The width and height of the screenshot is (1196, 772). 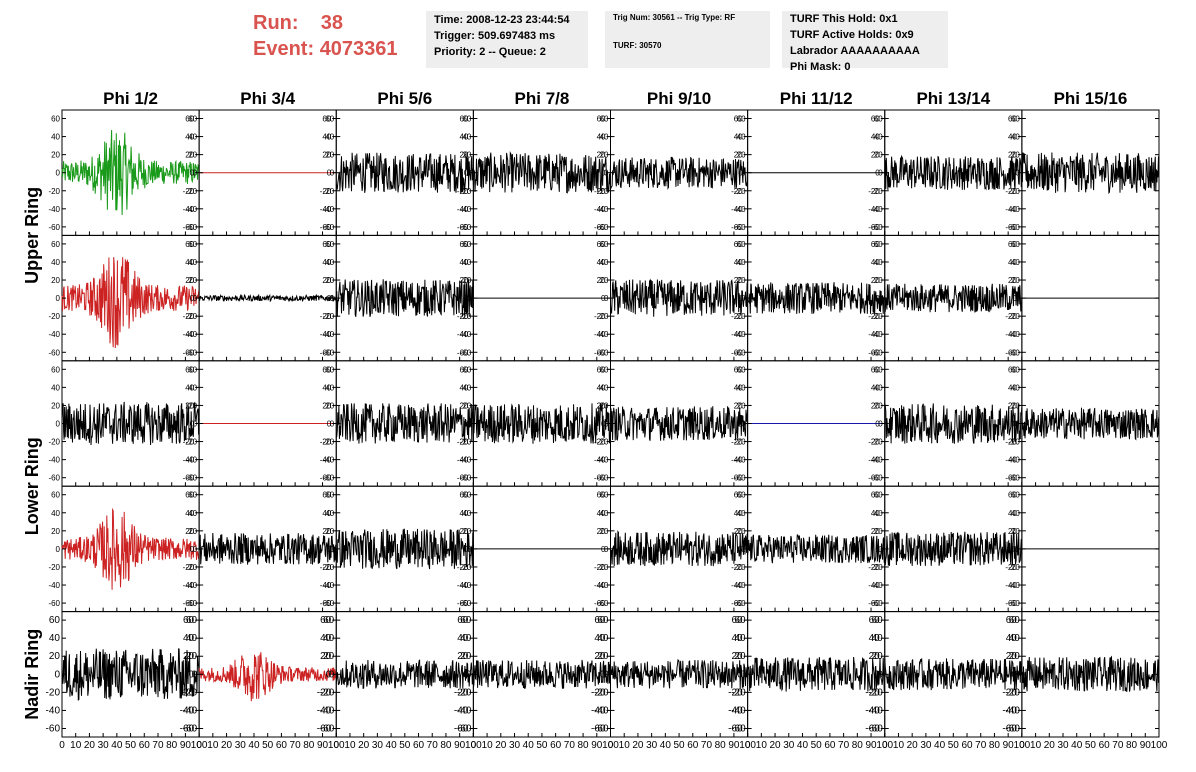 I want to click on trig-num-text: Trig Num: 30561 -- Trig Type: RF, so click(x=674, y=17).